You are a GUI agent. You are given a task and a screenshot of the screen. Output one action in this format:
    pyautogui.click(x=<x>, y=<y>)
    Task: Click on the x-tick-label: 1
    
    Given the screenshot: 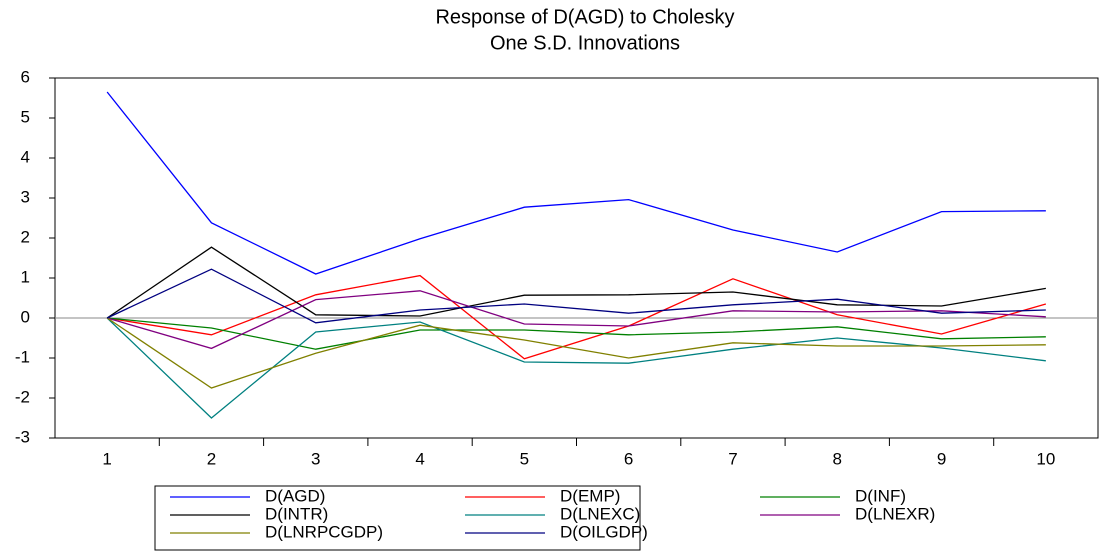 What is the action you would take?
    pyautogui.click(x=106, y=458)
    